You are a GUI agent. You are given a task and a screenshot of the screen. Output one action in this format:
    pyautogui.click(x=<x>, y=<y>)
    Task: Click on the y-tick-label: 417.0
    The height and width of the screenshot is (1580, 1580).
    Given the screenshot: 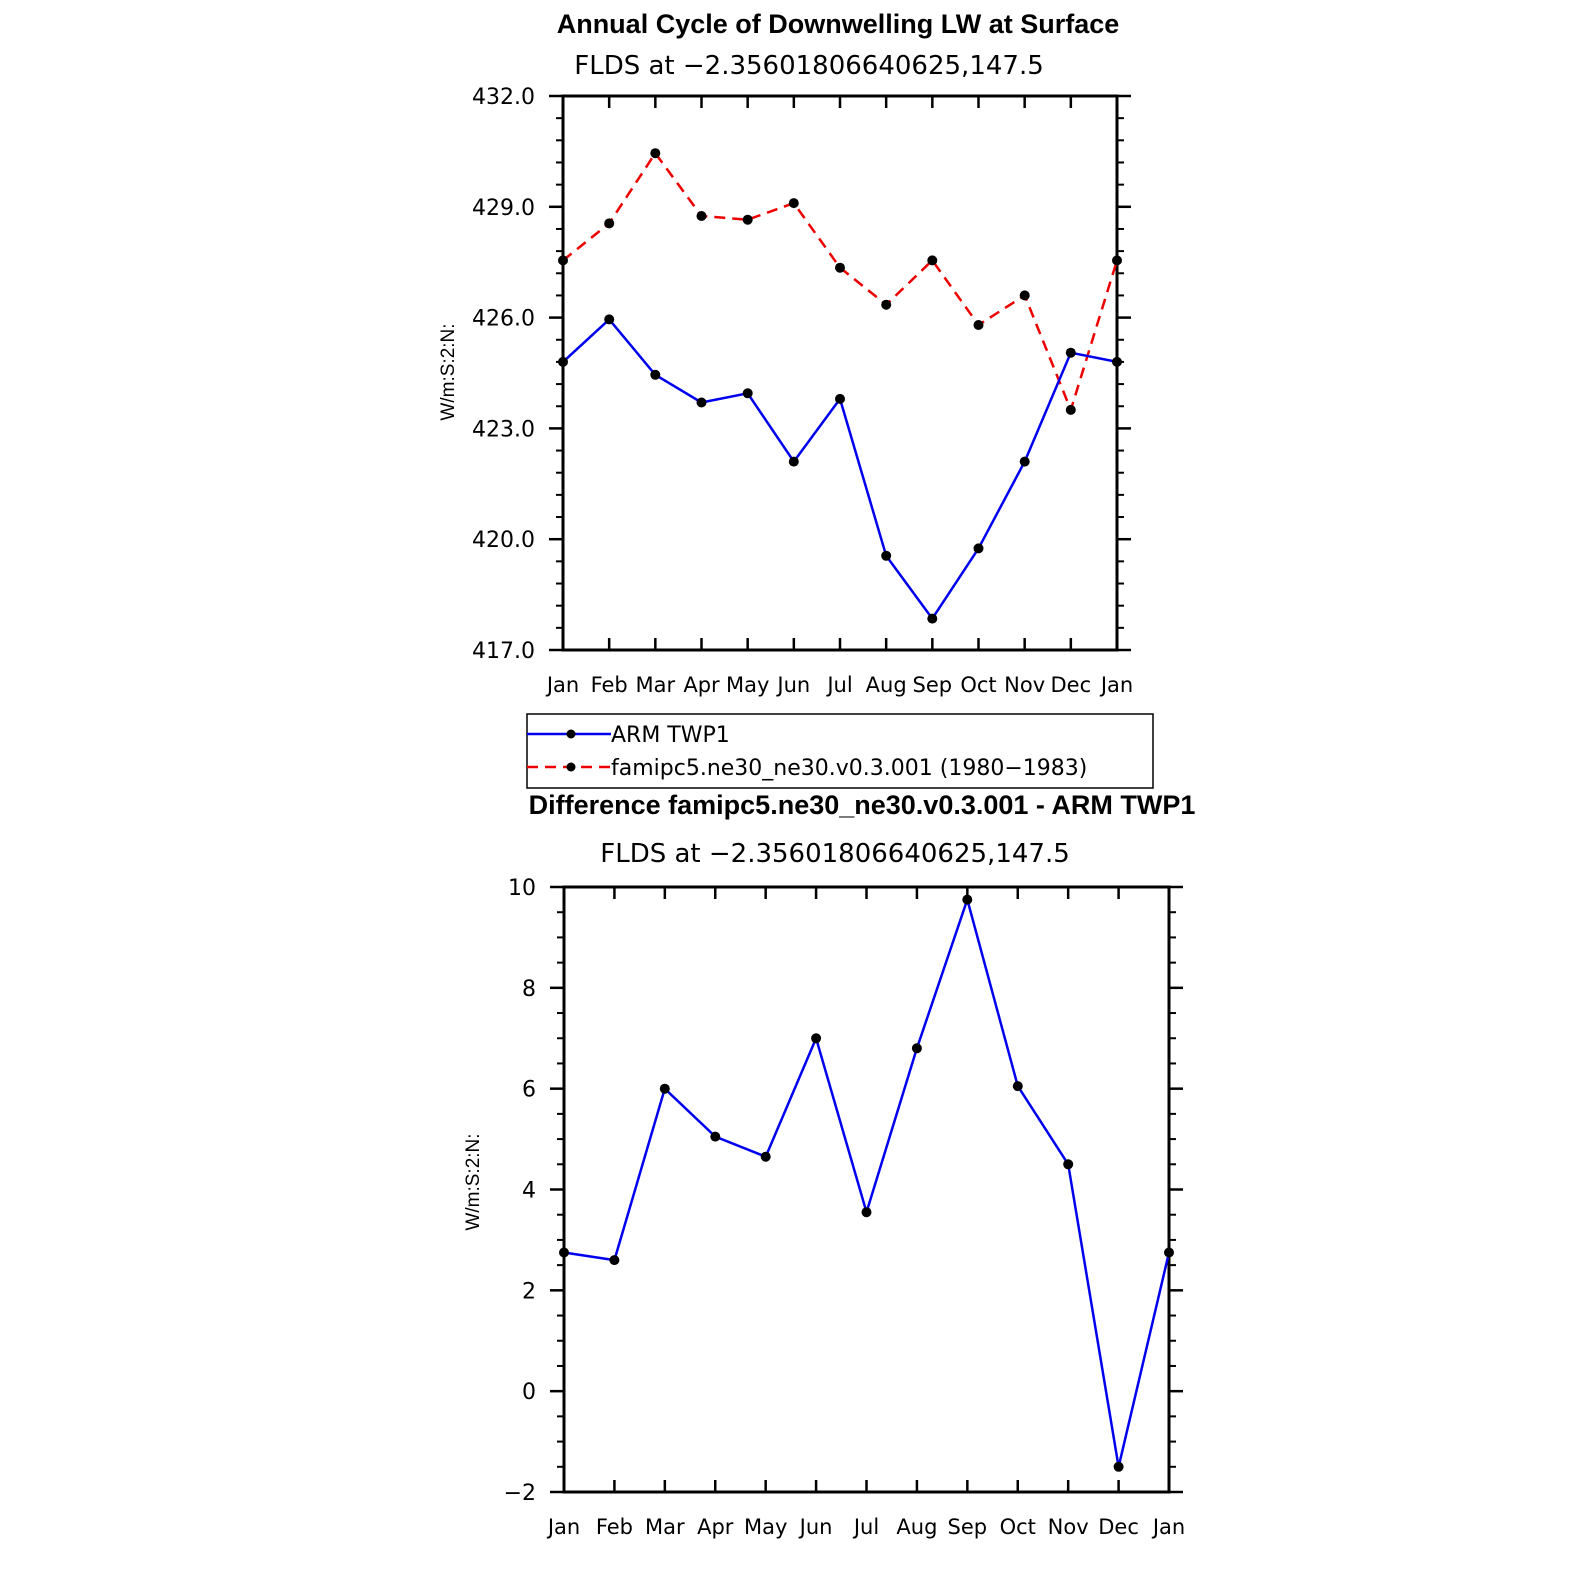 What is the action you would take?
    pyautogui.click(x=503, y=651)
    